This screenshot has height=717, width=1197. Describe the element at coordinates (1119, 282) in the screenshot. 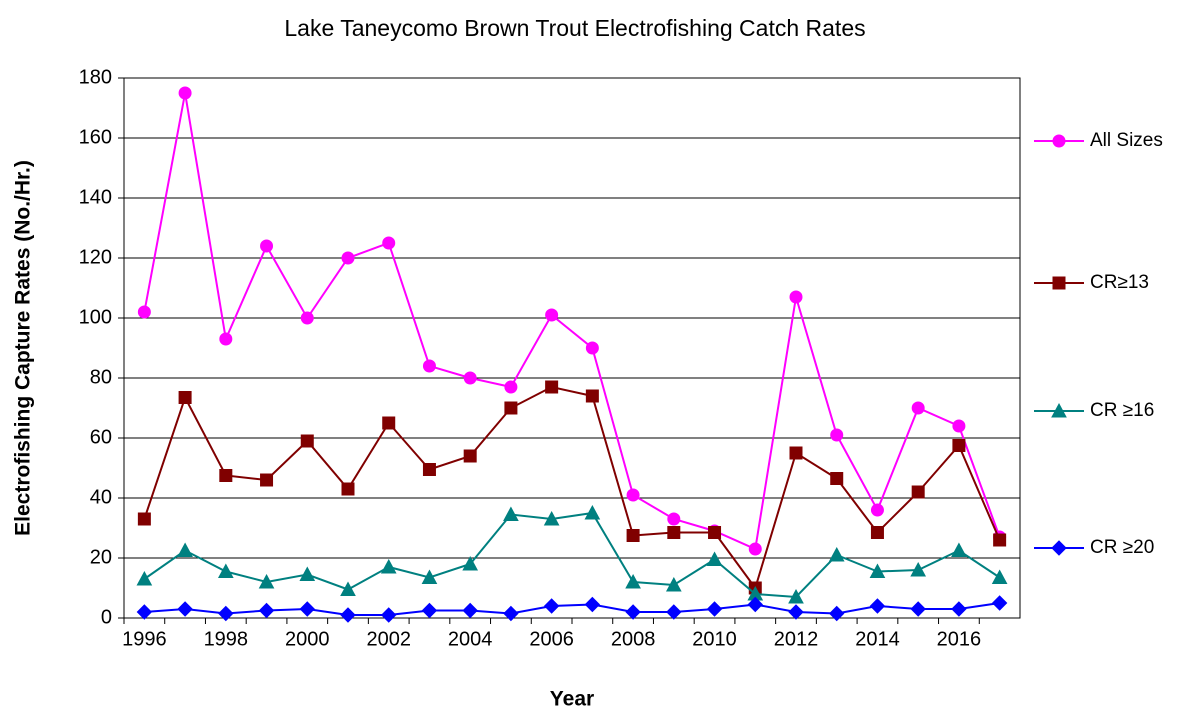

I see `legend-label: CR≥13` at that location.